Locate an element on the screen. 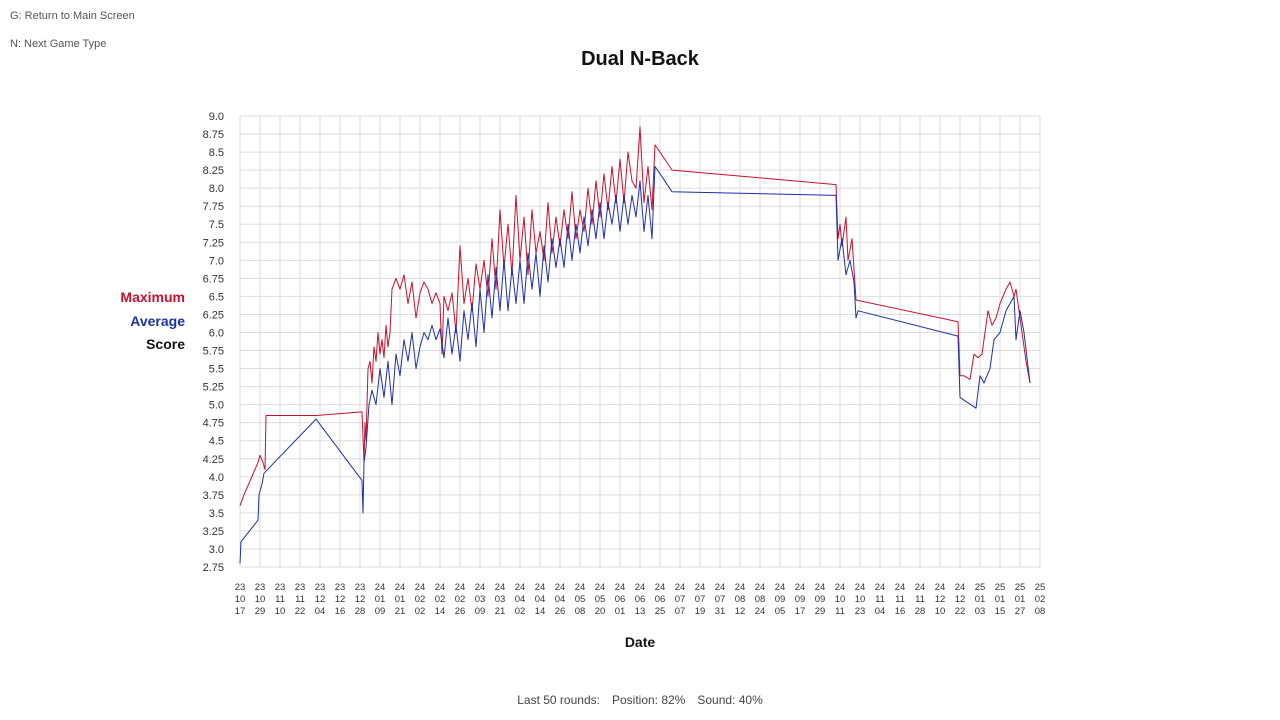  x-tick-label: 22 is located at coordinates (960, 611).